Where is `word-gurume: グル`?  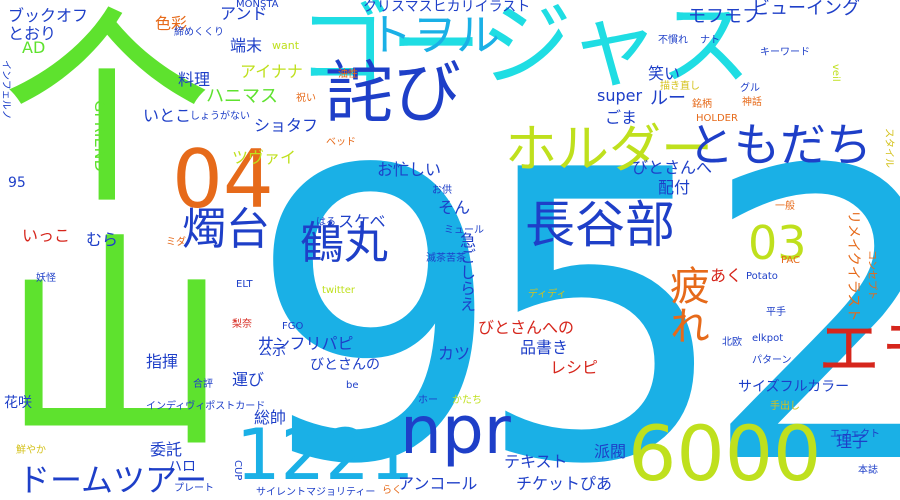 word-gurume: グル is located at coordinates (750, 88).